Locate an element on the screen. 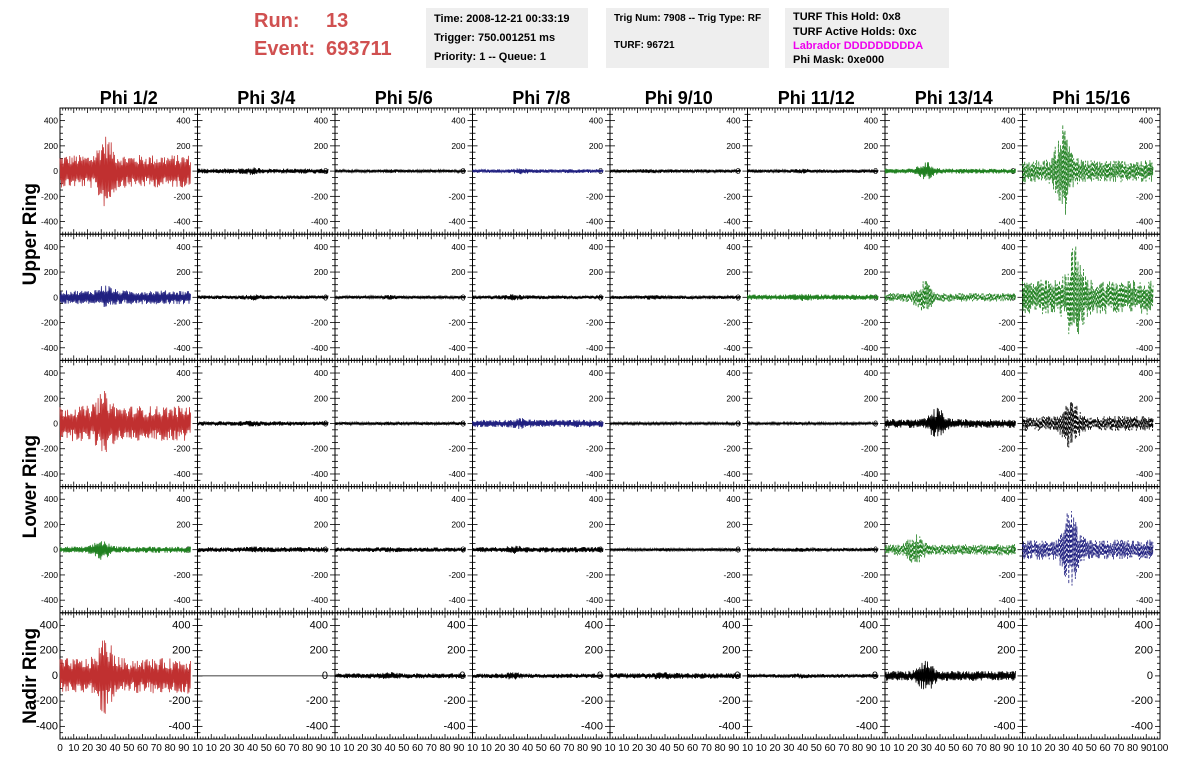 This screenshot has width=1196, height=772. panel-r1-c8: -400 -200 0 200 400 is located at coordinates (1091, 171).